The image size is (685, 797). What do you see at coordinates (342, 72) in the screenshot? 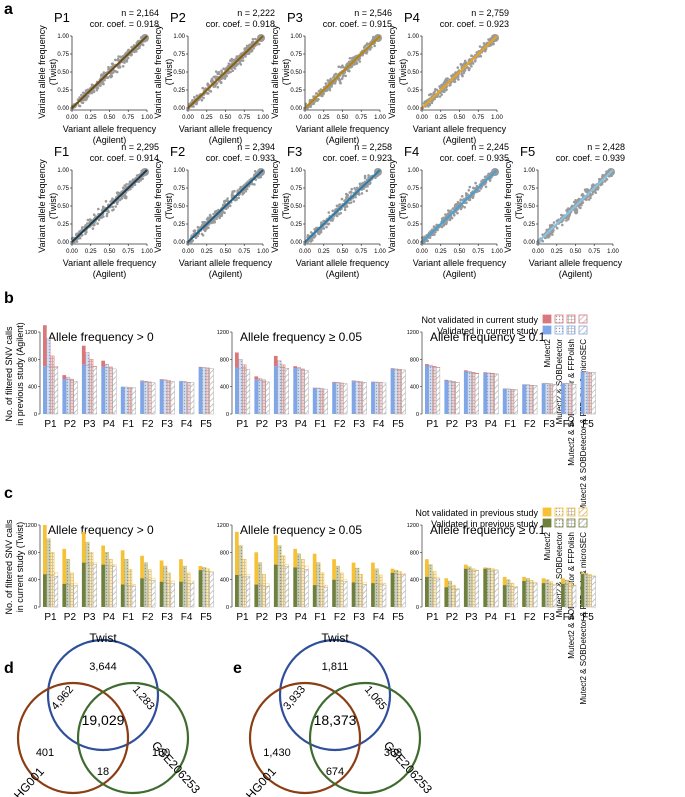
I see `regression-line` at bounding box center [342, 72].